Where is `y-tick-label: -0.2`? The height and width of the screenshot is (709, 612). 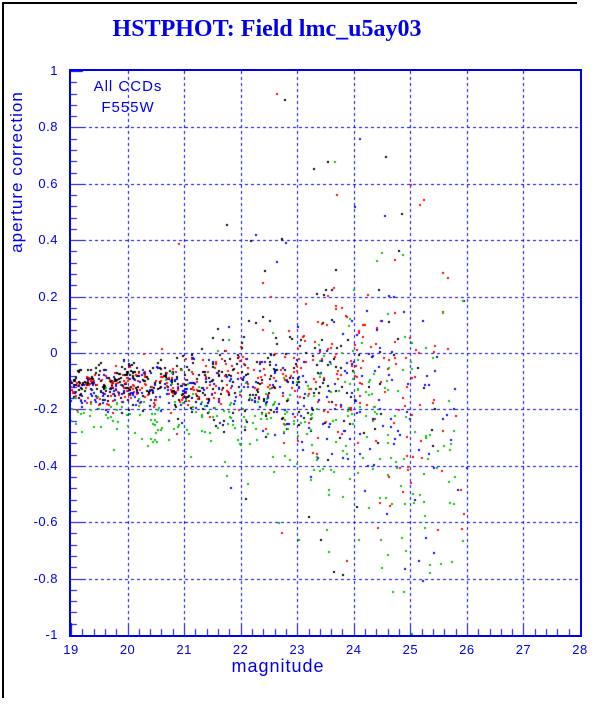 y-tick-label: -0.2 is located at coordinates (45, 409).